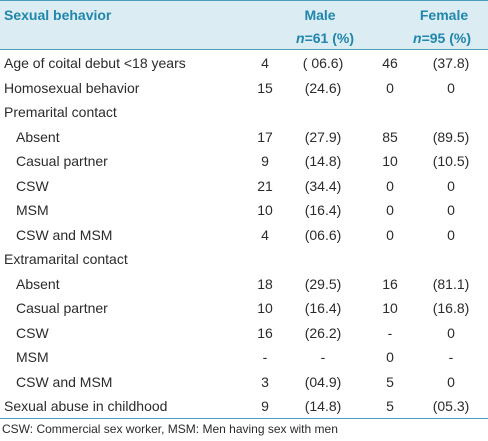  Describe the element at coordinates (451, 63) in the screenshot. I see `cell: (37.8)` at that location.